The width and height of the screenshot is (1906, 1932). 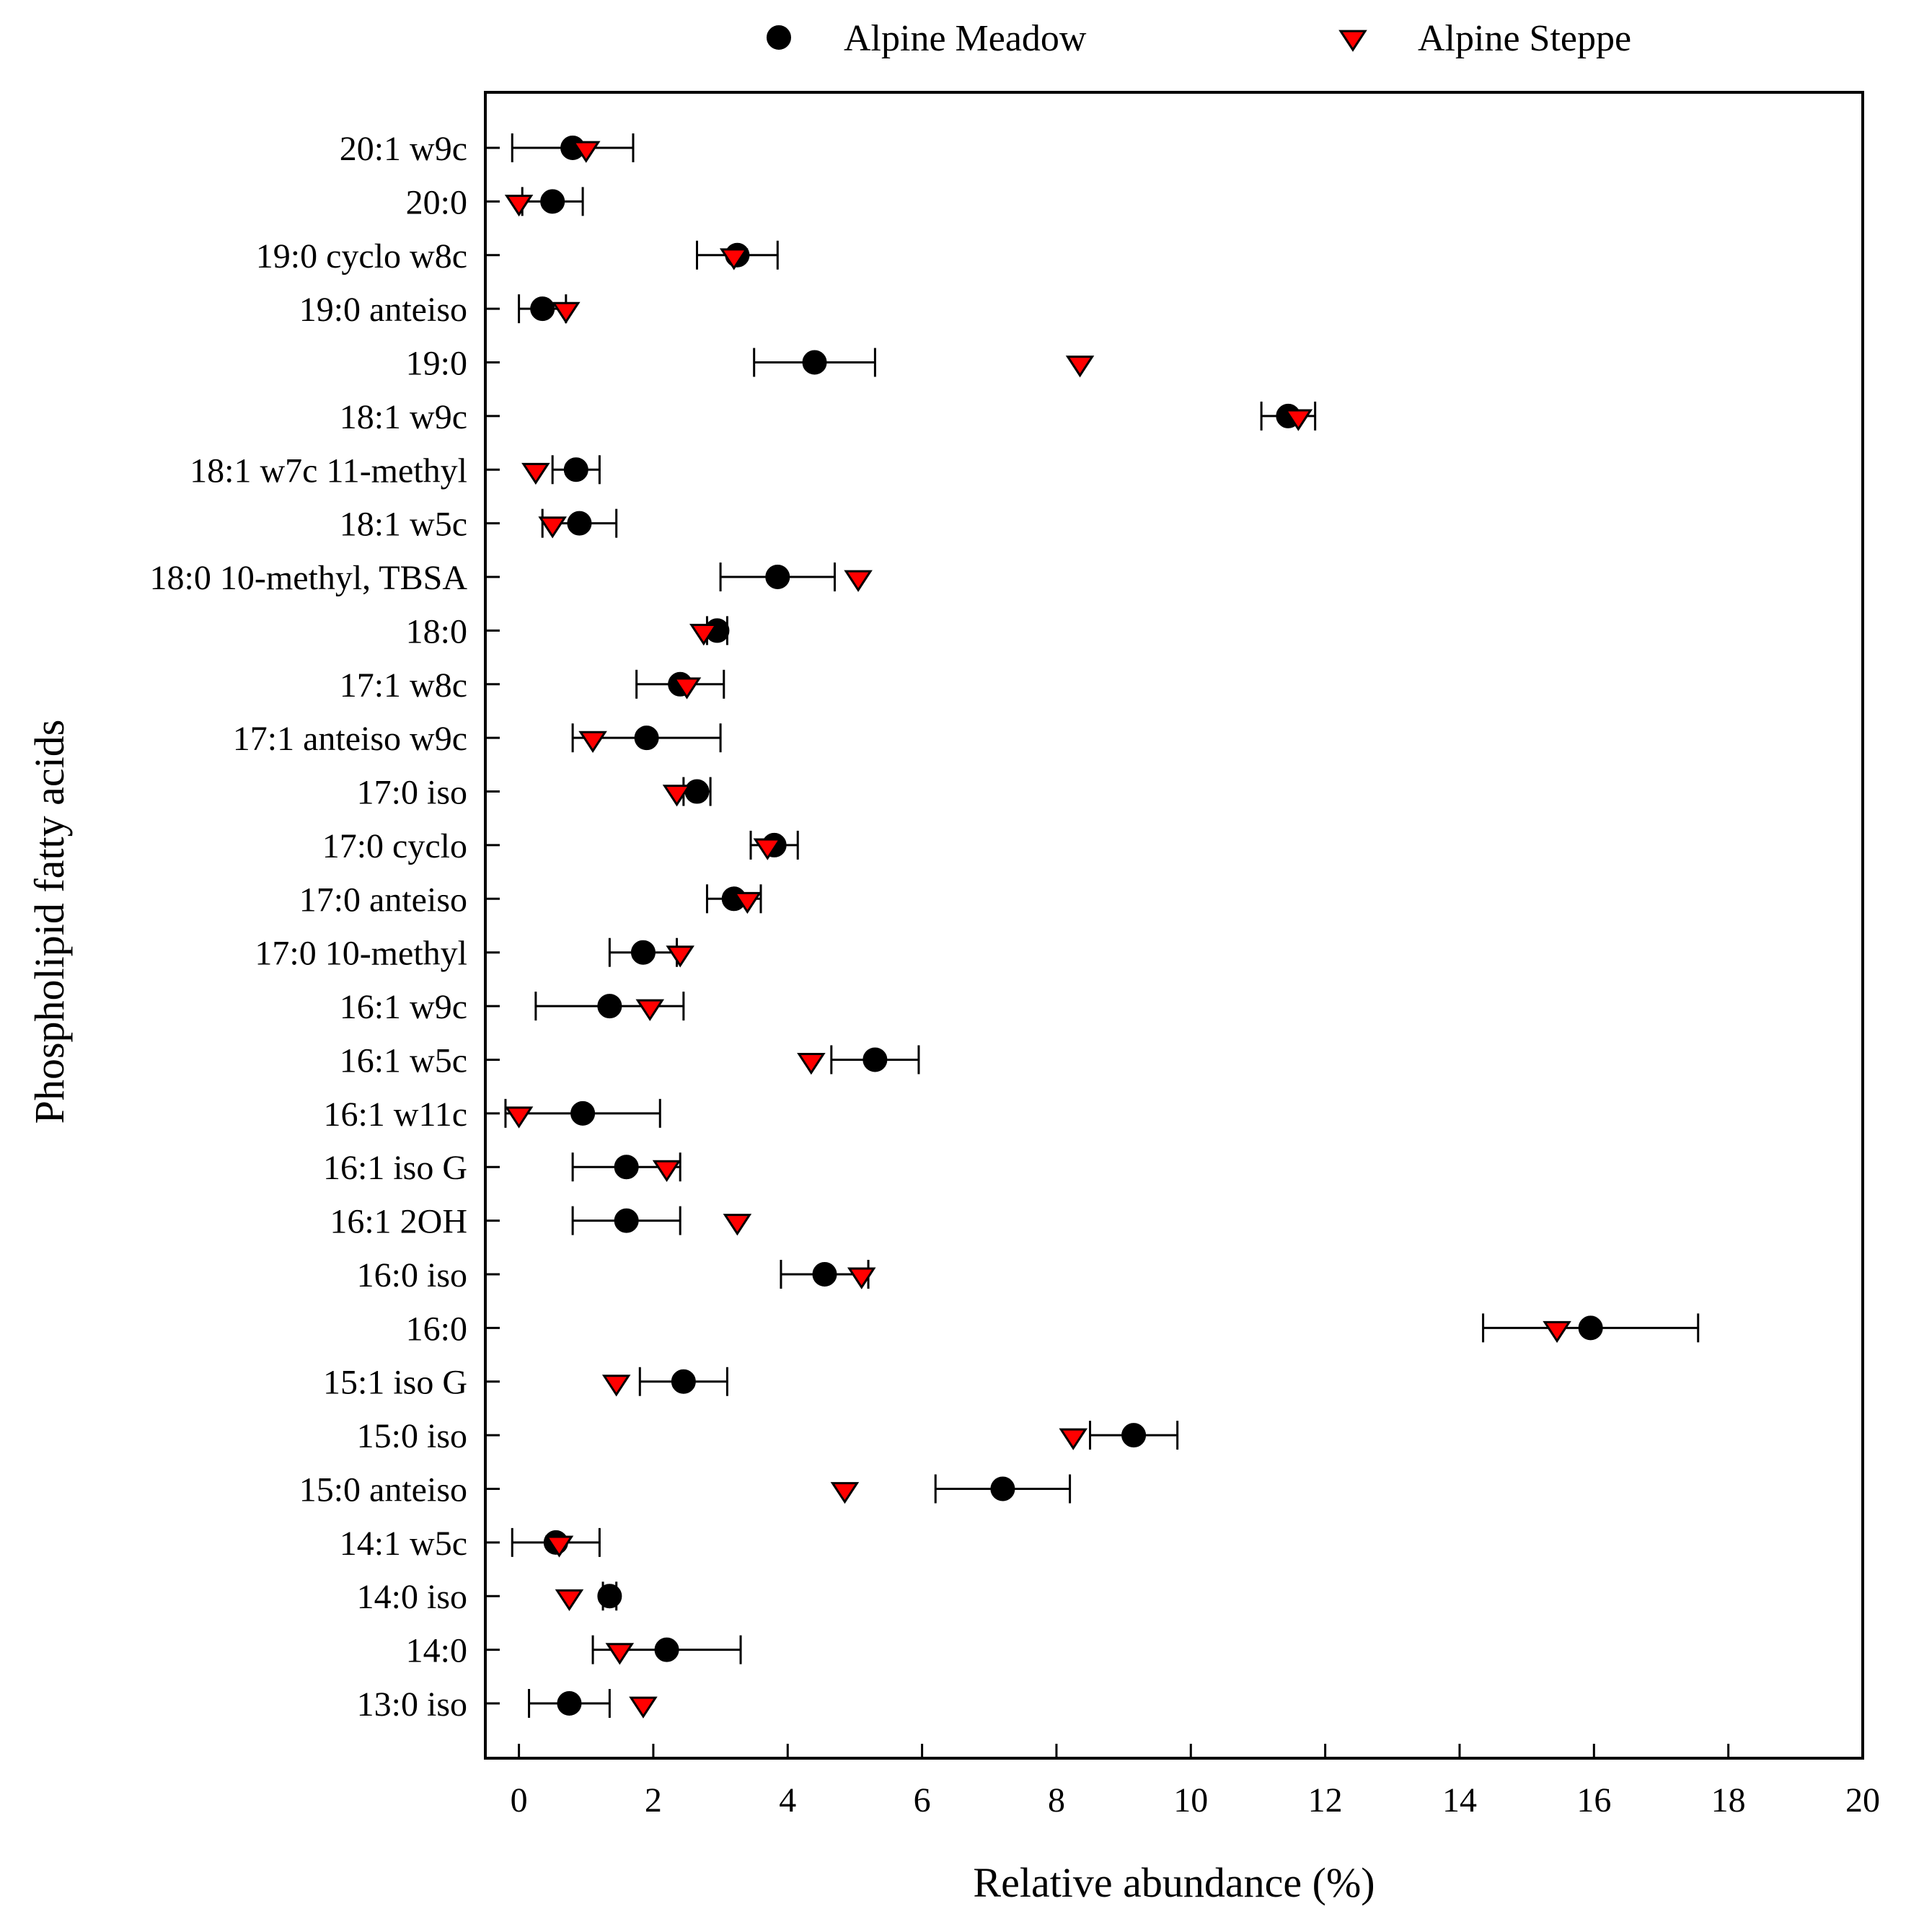 What do you see at coordinates (777, 577) in the screenshot?
I see `meadow-point-18-0-10-methyl-tbsa` at bounding box center [777, 577].